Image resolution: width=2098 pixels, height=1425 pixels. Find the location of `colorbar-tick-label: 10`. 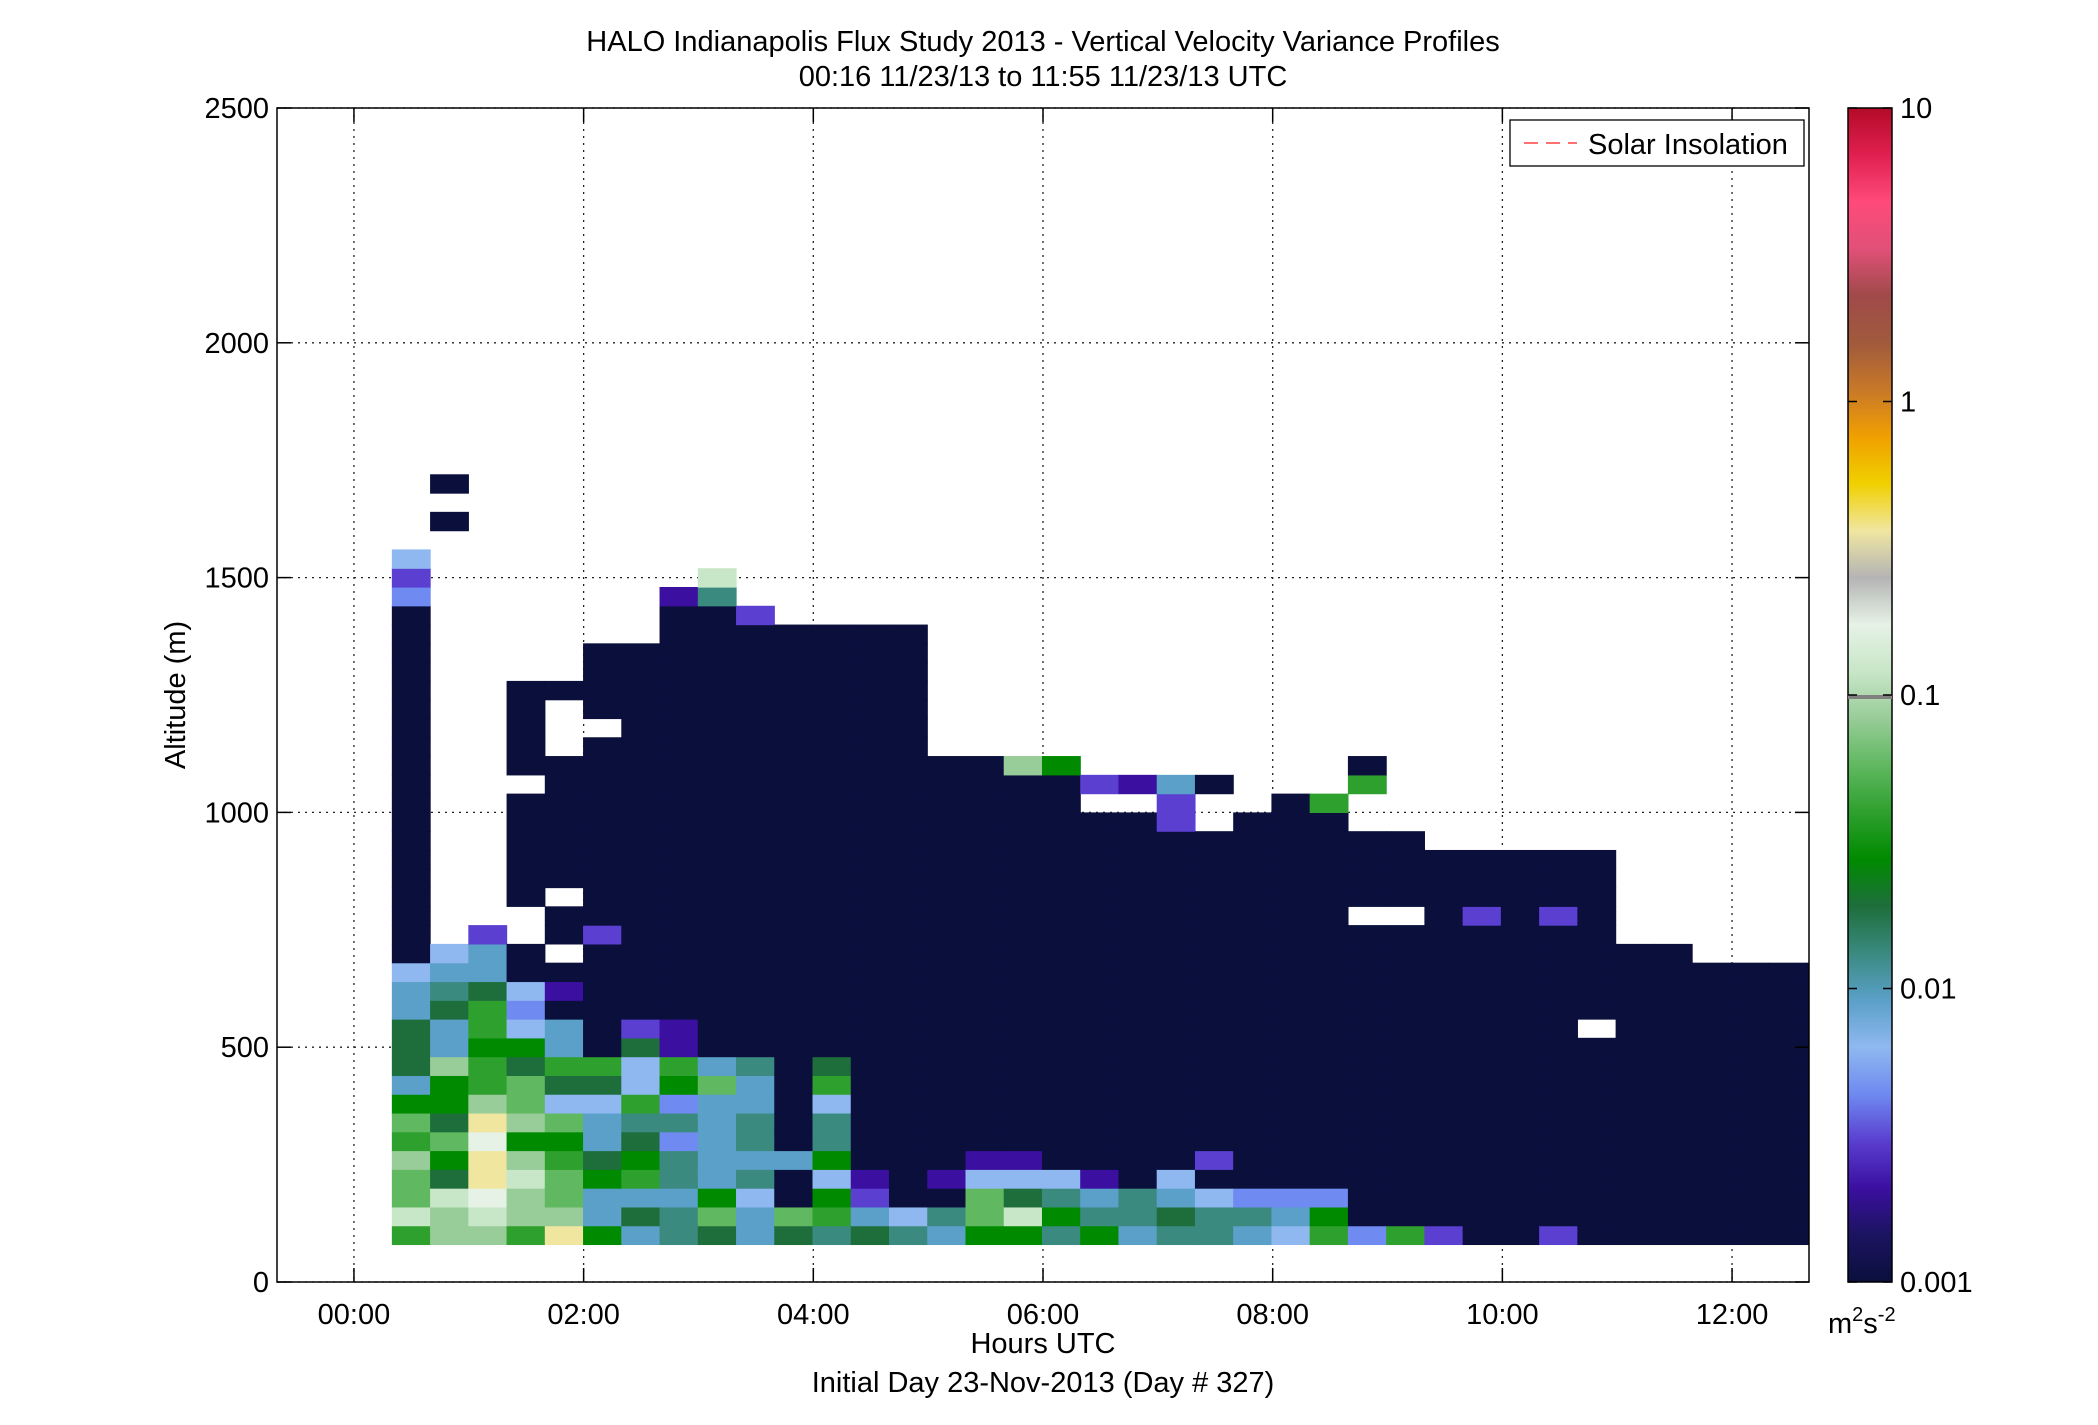

colorbar-tick-label: 10 is located at coordinates (1916, 109).